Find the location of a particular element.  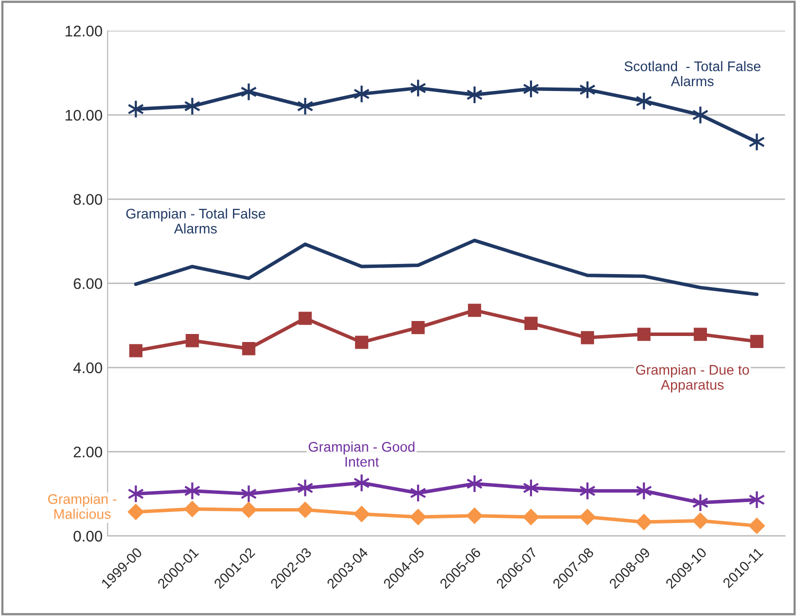

y-tick-label: 10.00 is located at coordinates (84, 115).